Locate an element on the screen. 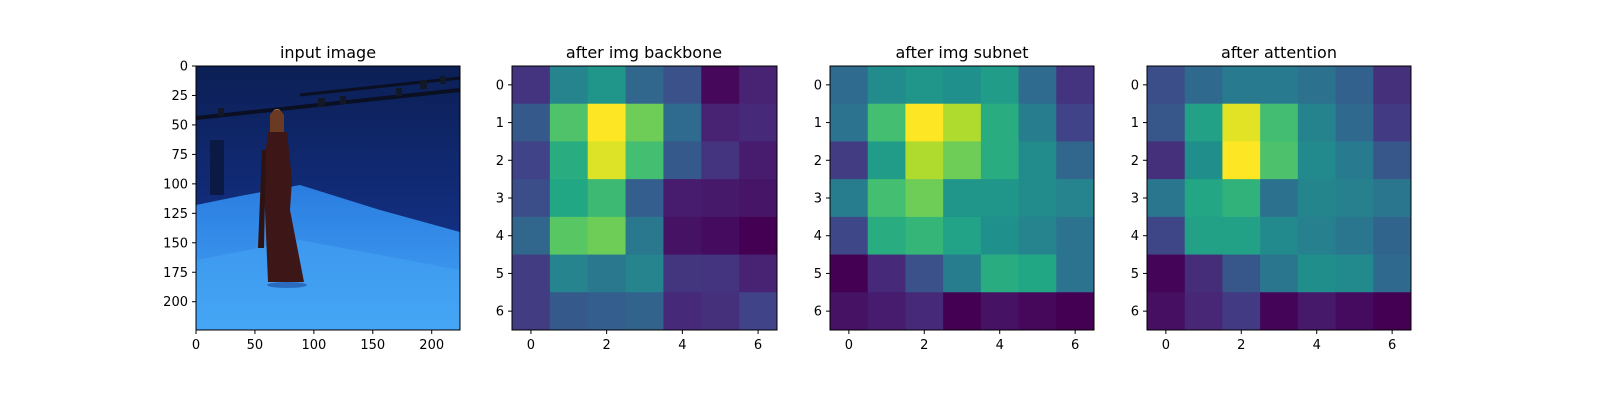 Image resolution: width=1600 pixels, height=400 pixels. input-xtick-label: 0 is located at coordinates (196, 345).